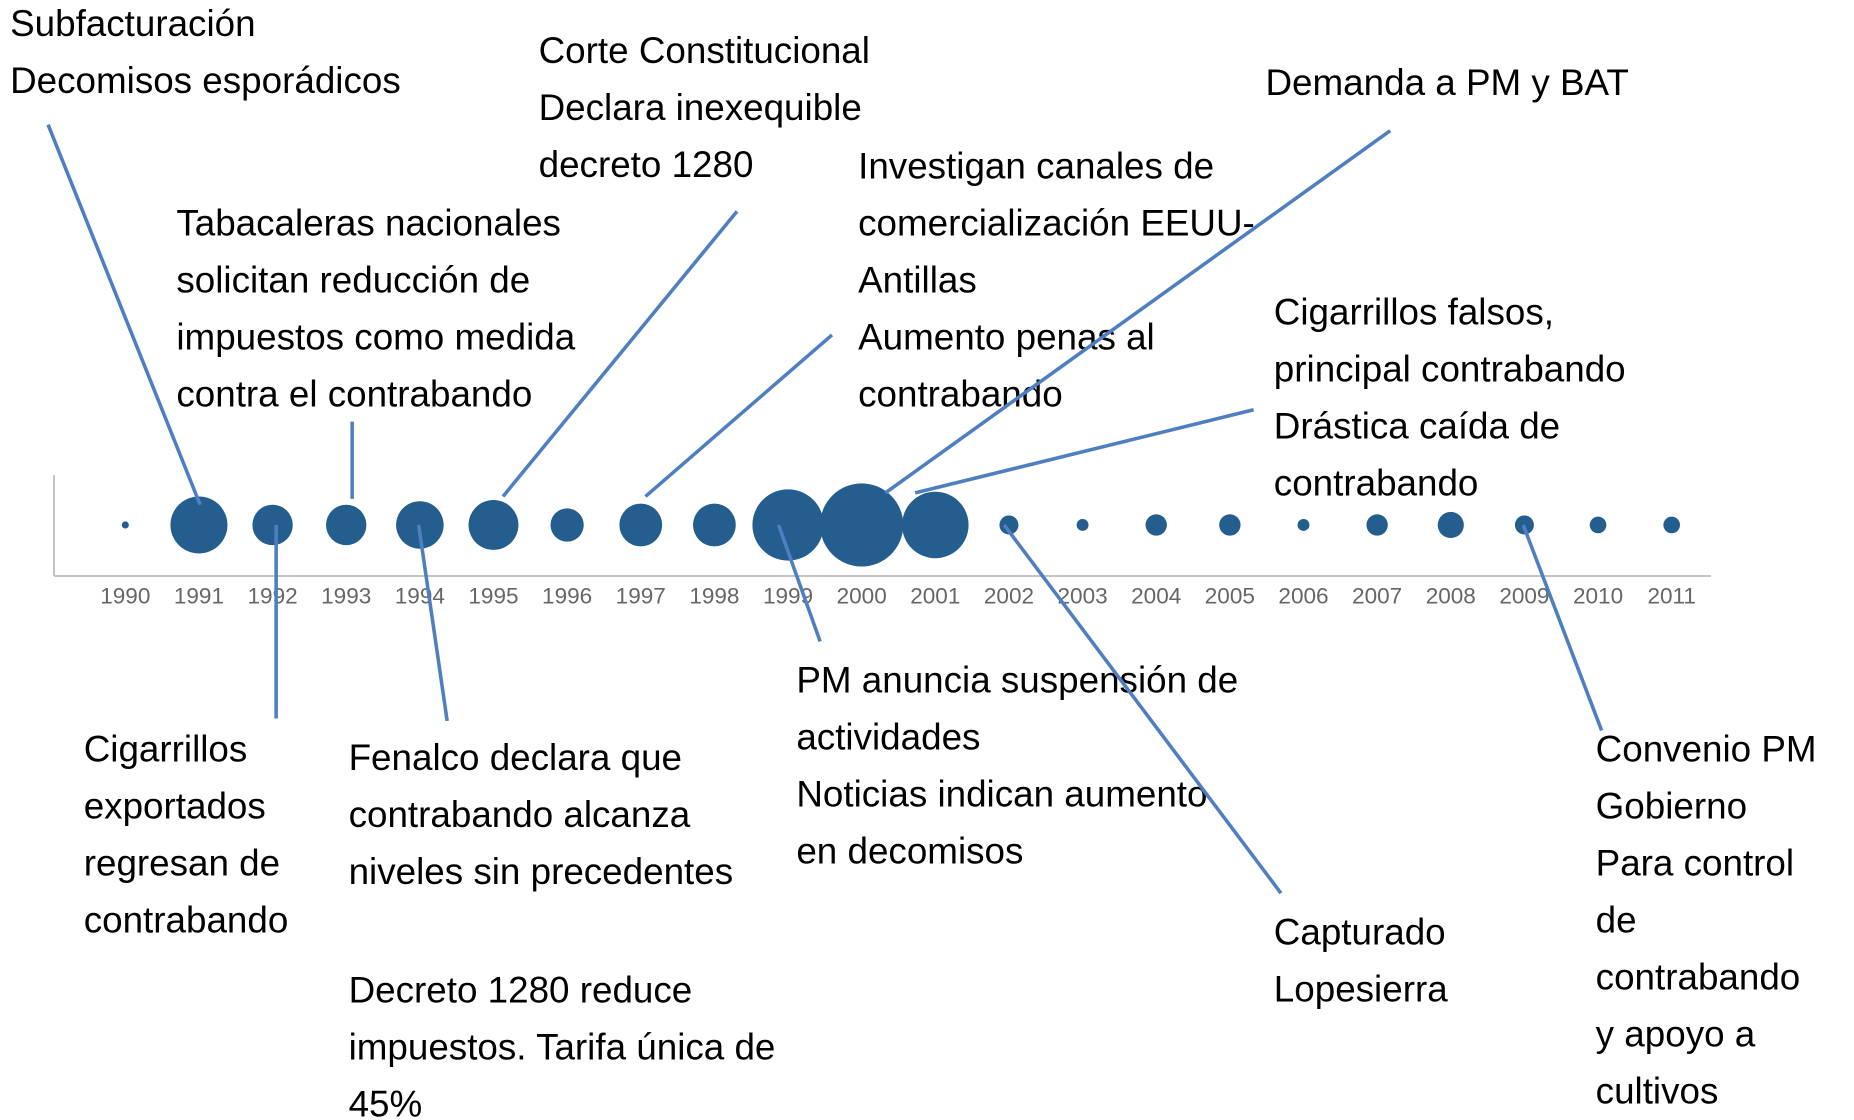 This screenshot has width=1854, height=1120. I want to click on annotation-text: Corte Constitucional, so click(704, 50).